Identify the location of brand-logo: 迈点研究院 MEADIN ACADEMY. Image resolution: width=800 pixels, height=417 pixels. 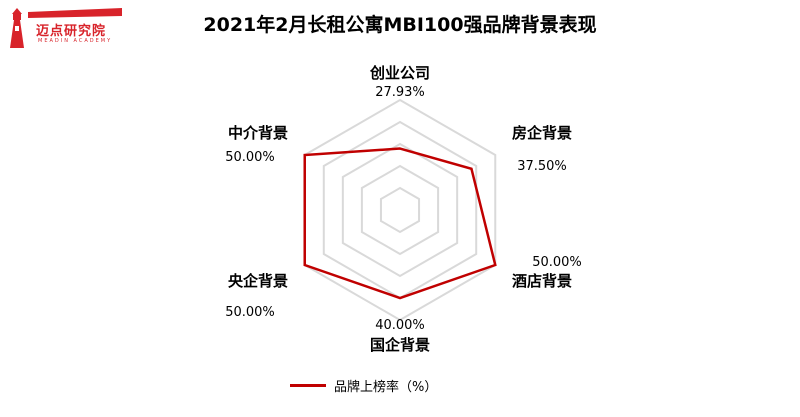
(66, 28).